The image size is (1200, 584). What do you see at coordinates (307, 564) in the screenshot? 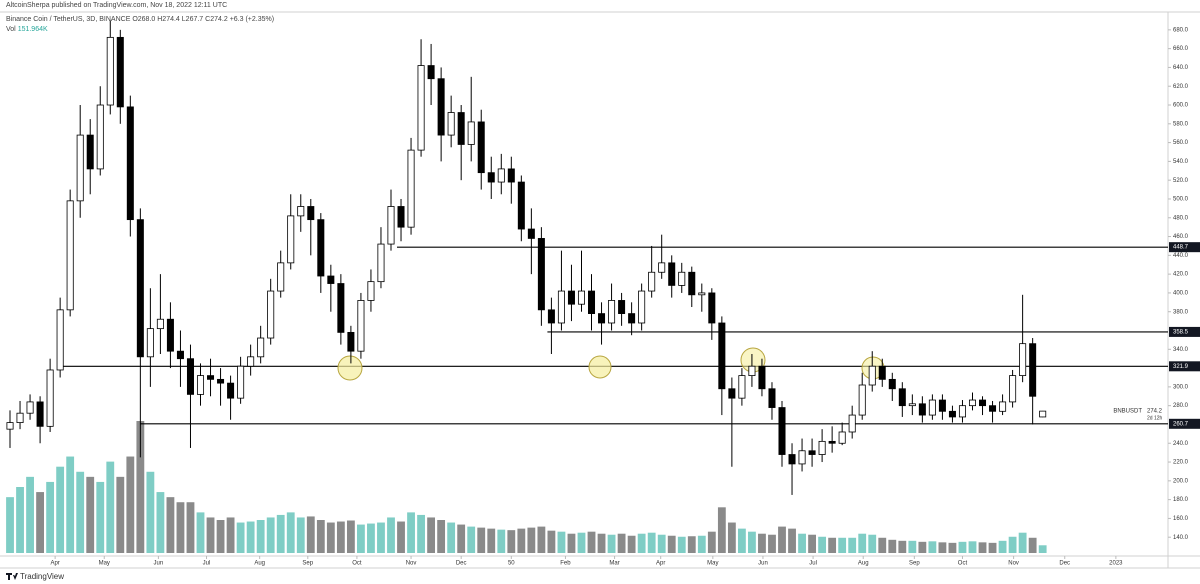
I see `x-tick-label: Sep` at bounding box center [307, 564].